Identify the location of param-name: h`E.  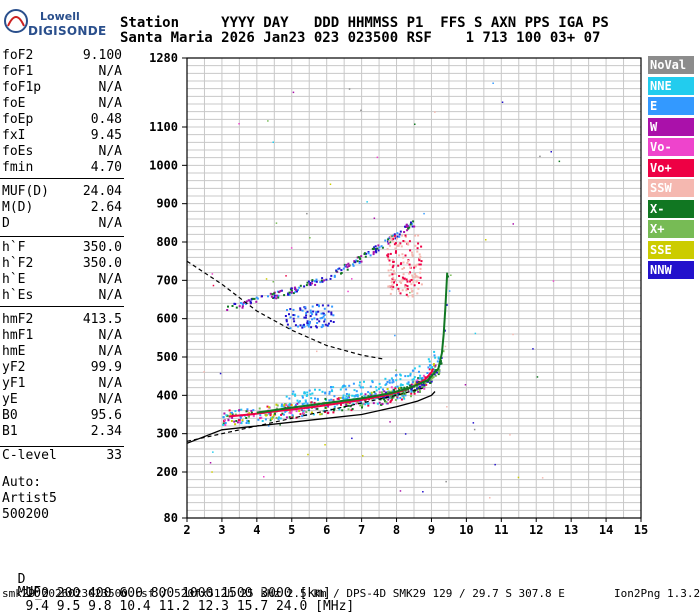
(14, 279).